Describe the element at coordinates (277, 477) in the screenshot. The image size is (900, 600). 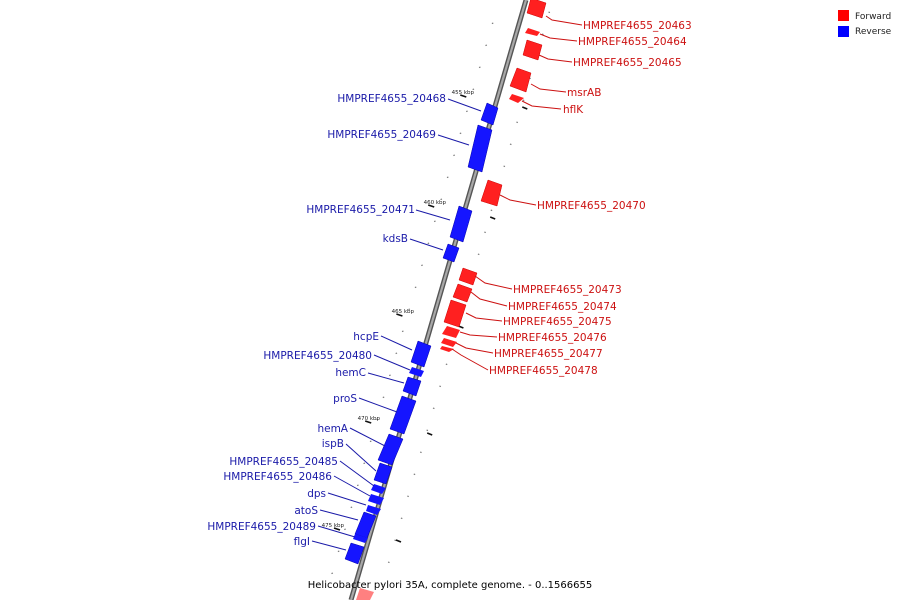
I see `gene-label: HMPREF4655_20486` at that location.